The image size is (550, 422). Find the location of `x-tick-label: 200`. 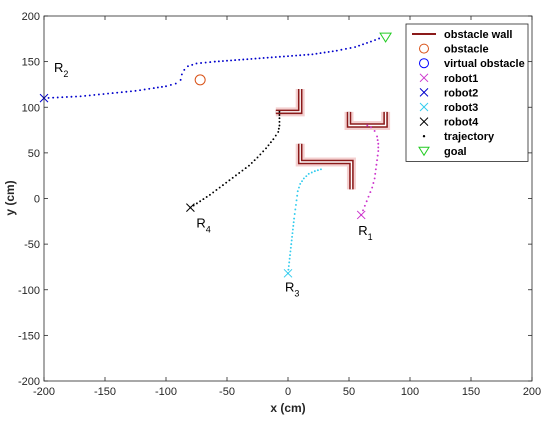

x-tick-label: 200 is located at coordinates (532, 392).